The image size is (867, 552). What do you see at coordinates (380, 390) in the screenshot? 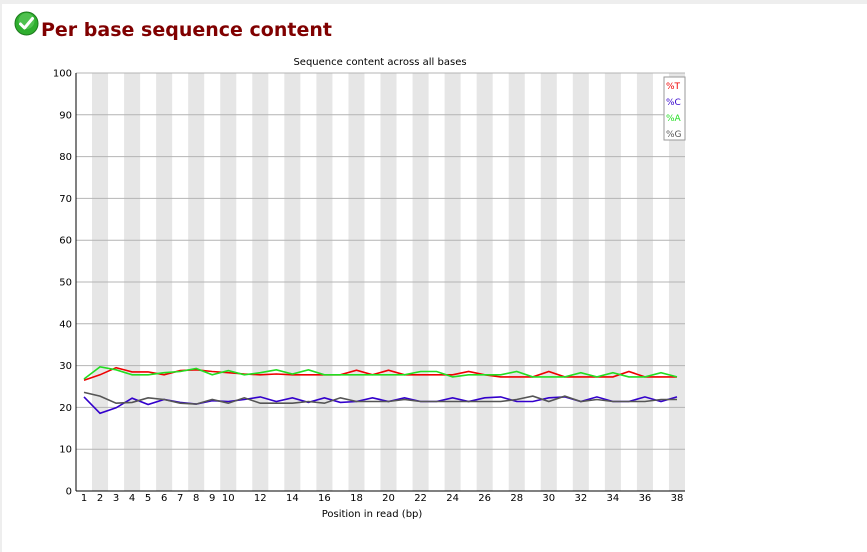
I see `series-lines` at bounding box center [380, 390].